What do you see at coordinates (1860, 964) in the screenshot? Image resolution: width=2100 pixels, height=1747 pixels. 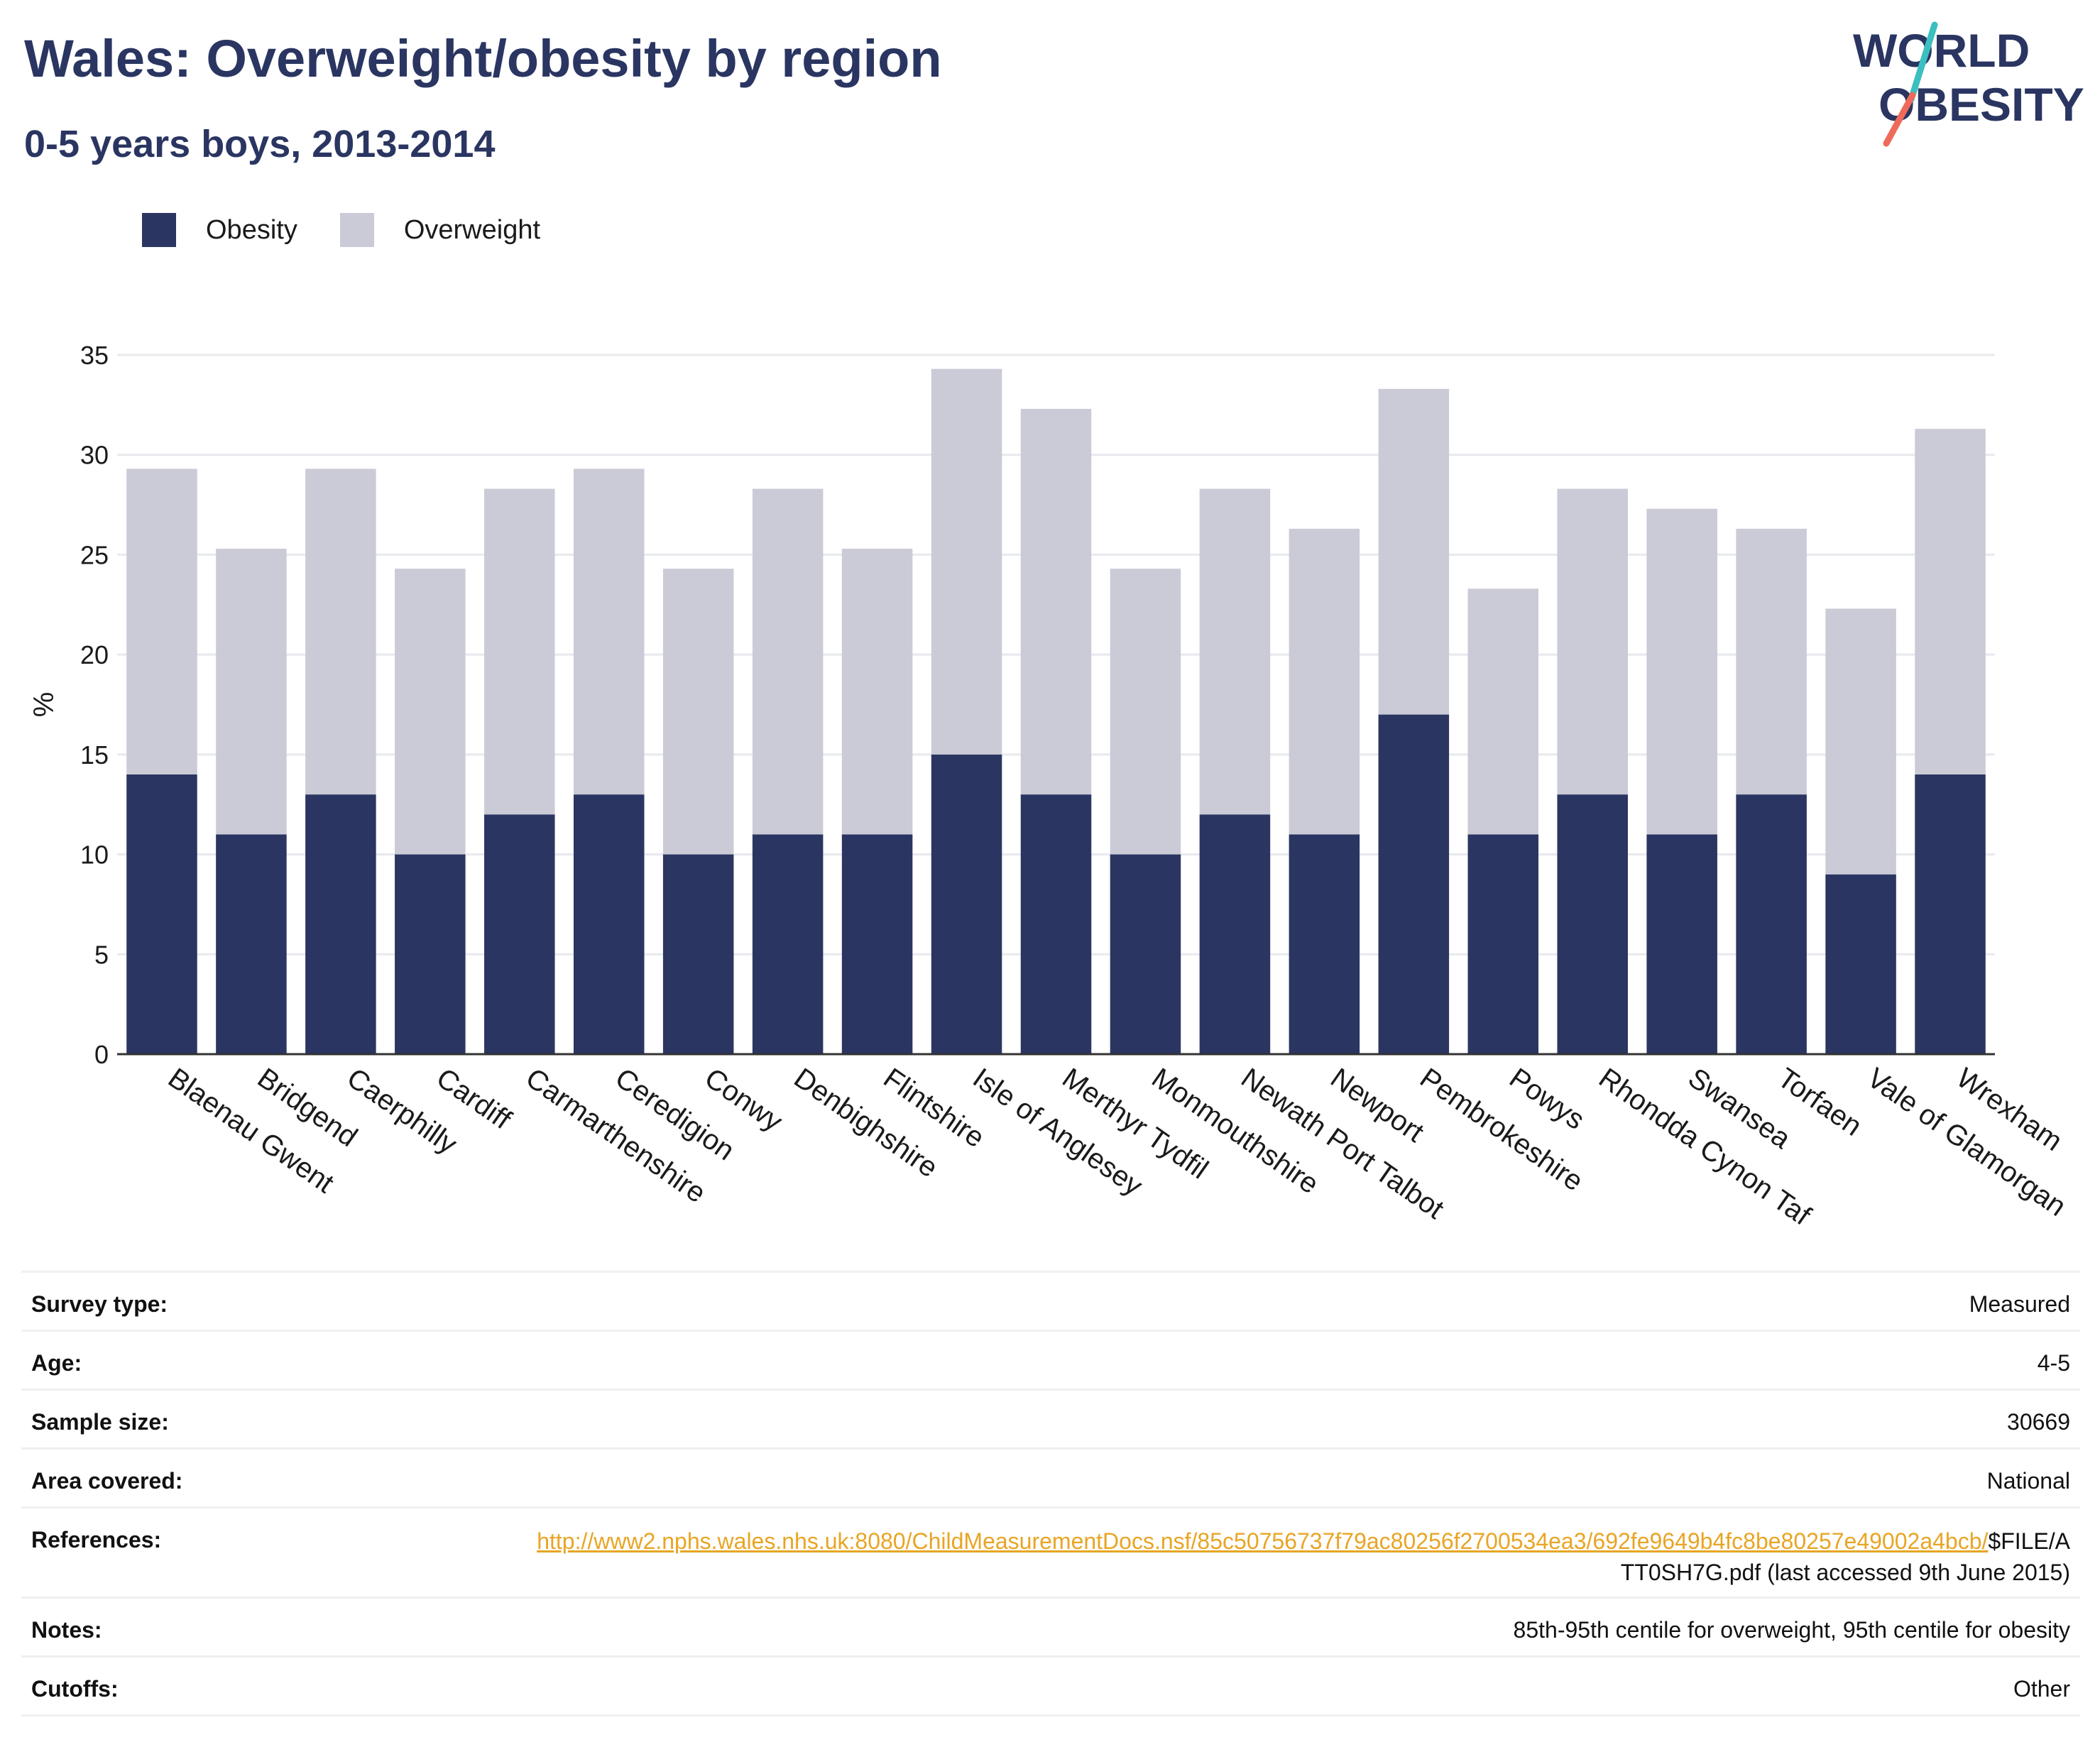 I see `bar-obesity-vale-of-glamorgan` at bounding box center [1860, 964].